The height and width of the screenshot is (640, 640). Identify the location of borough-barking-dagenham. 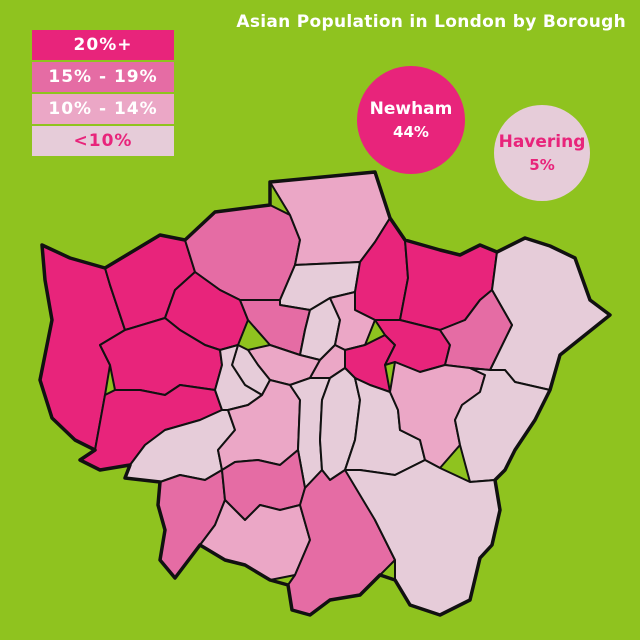
(476, 330).